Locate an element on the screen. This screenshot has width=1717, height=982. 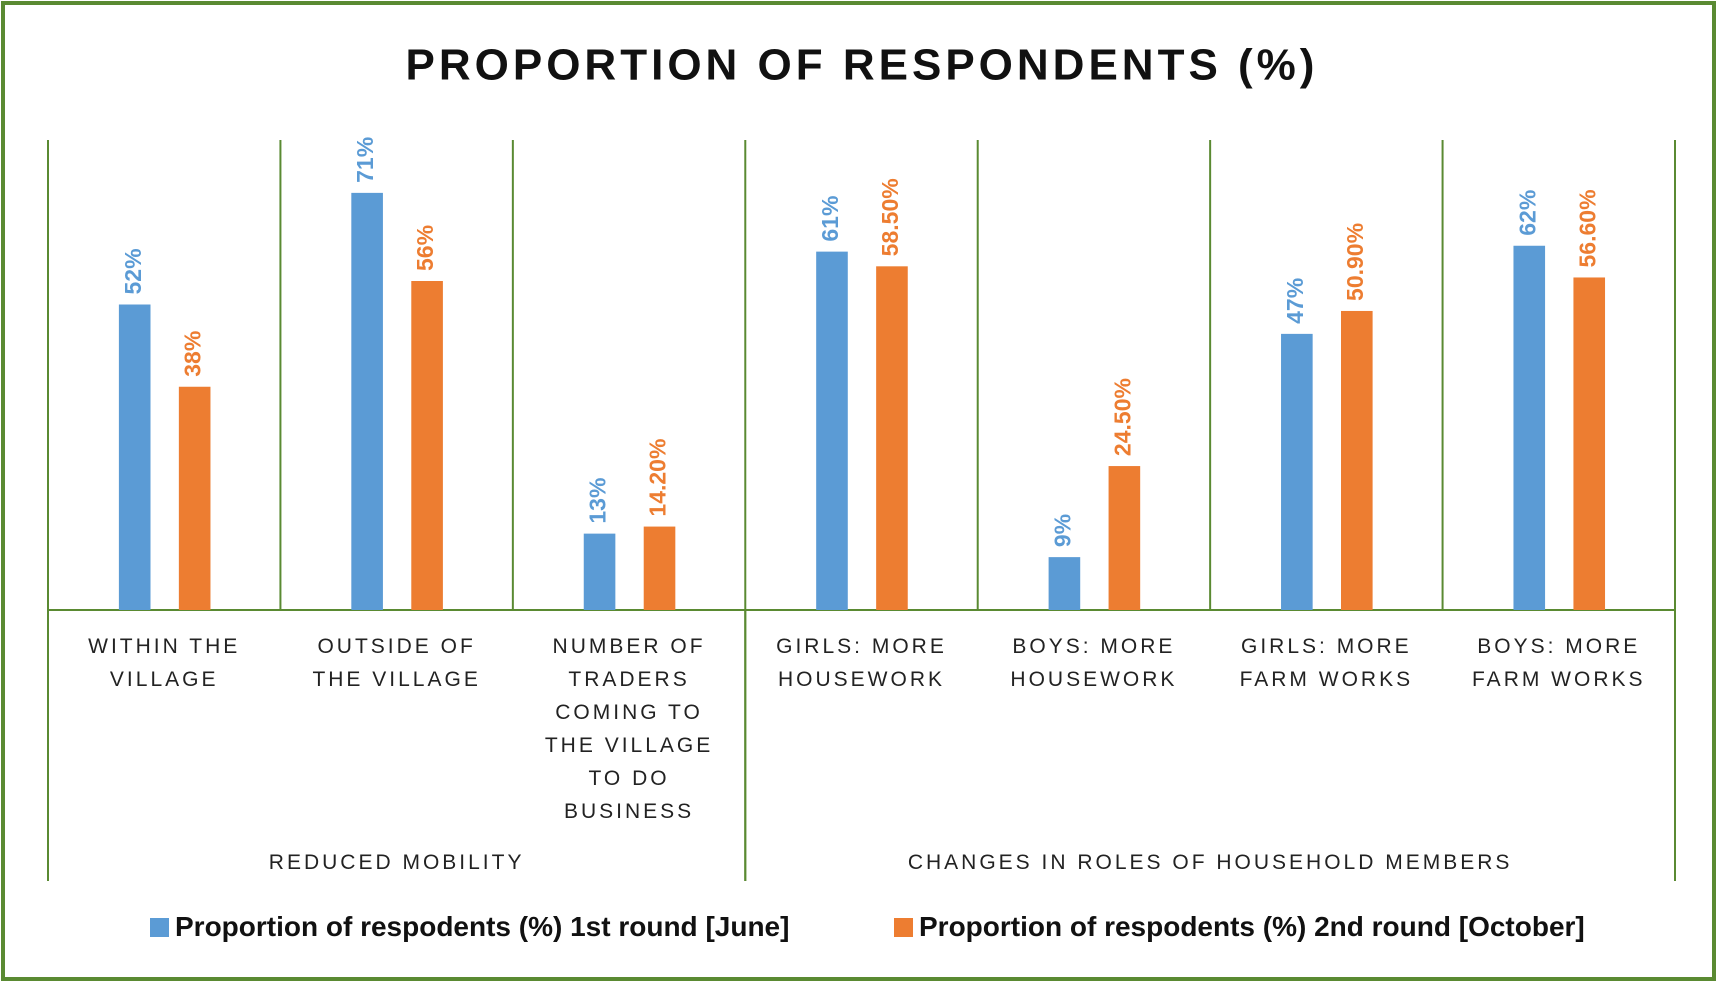
data-label: 52% is located at coordinates (133, 271).